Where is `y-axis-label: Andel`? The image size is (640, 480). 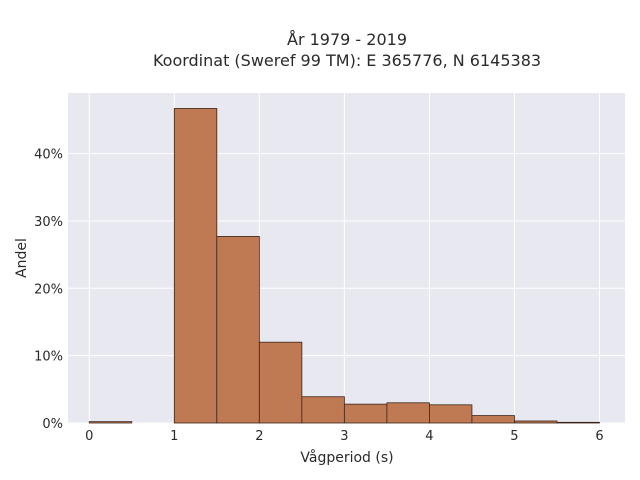 y-axis-label: Andel is located at coordinates (22, 258).